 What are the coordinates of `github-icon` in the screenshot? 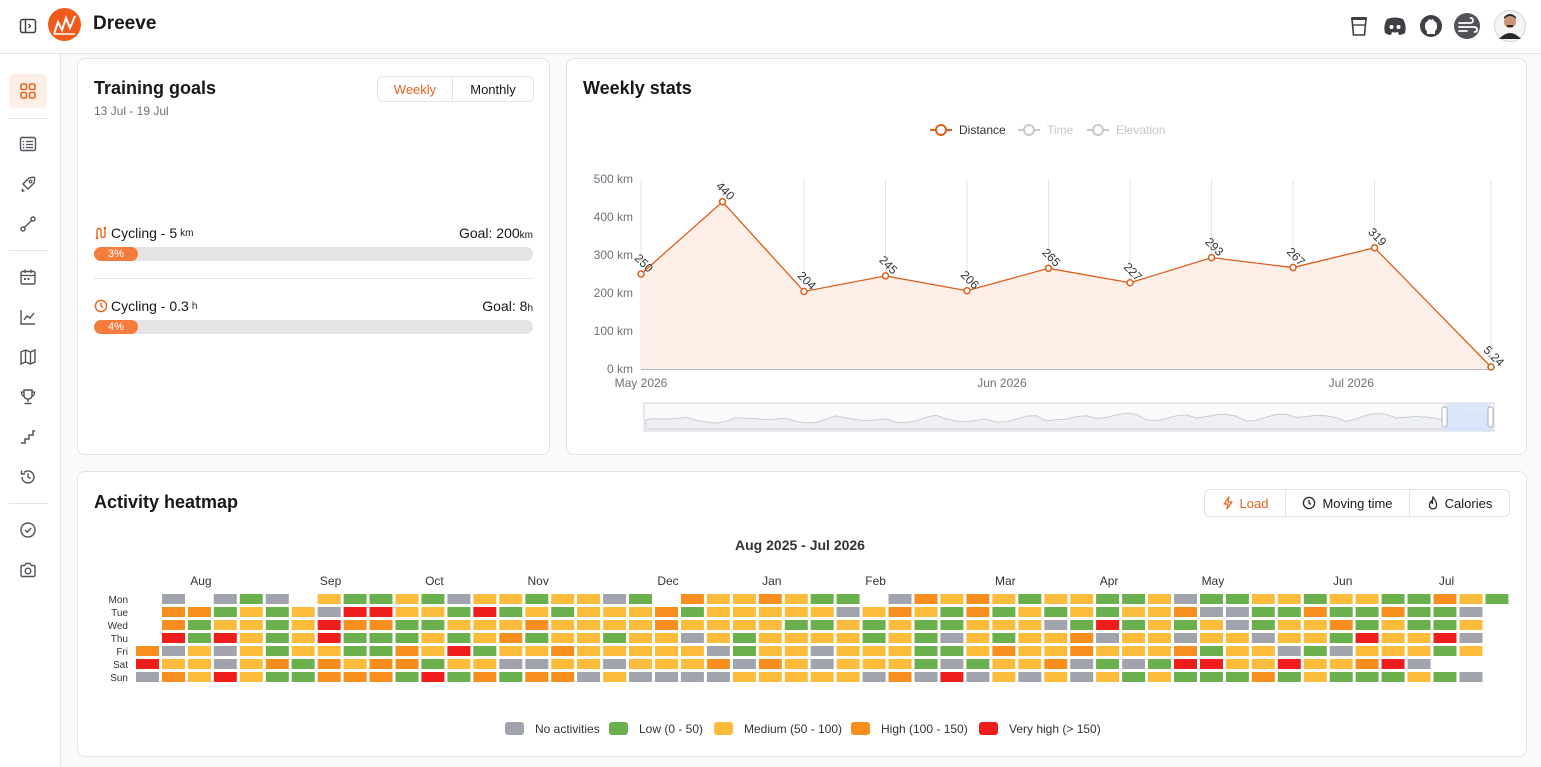 It's located at (1431, 26).